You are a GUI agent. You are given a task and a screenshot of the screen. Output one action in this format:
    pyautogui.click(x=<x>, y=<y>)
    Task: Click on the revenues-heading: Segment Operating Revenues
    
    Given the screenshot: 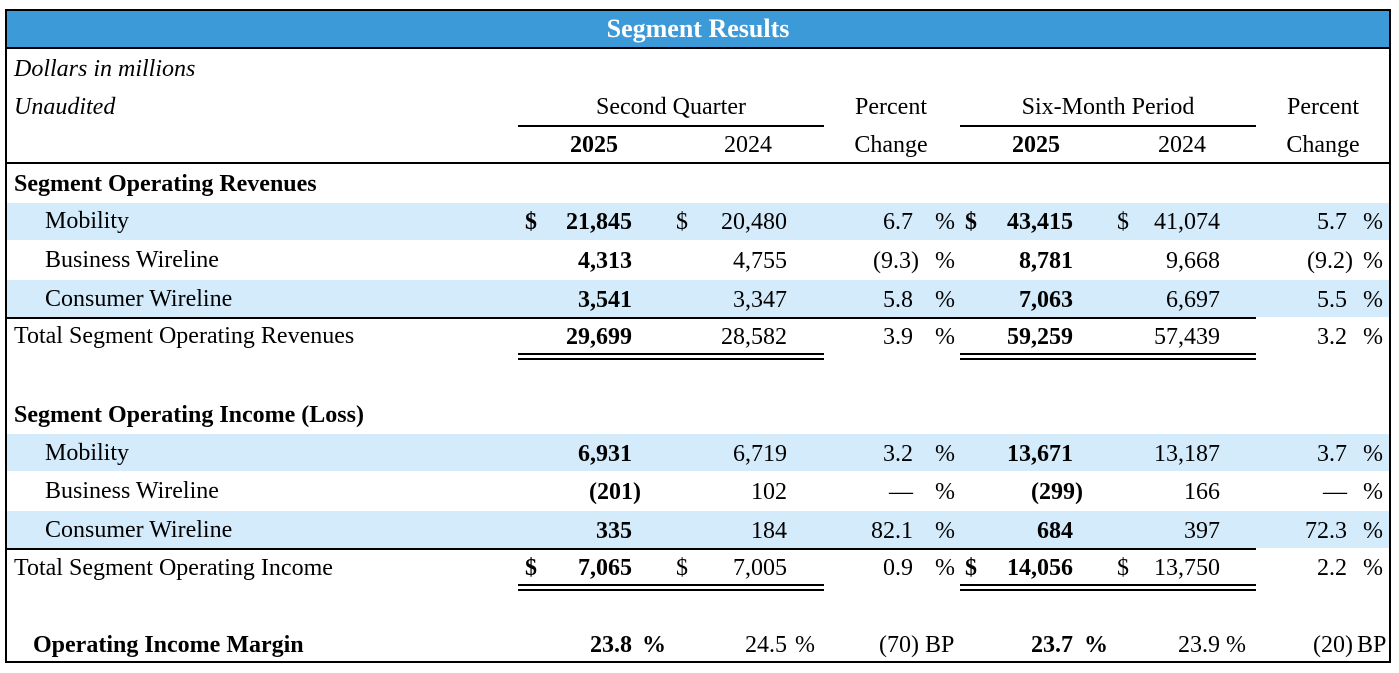 What is the action you would take?
    pyautogui.click(x=165, y=184)
    